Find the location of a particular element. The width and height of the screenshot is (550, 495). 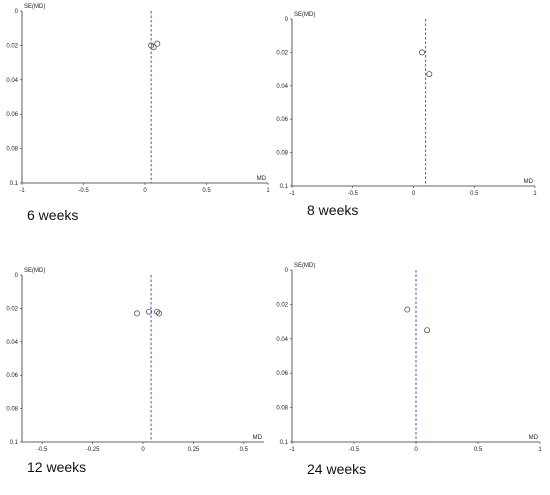

caption-8-weeks: 8 weeks is located at coordinates (333, 210).